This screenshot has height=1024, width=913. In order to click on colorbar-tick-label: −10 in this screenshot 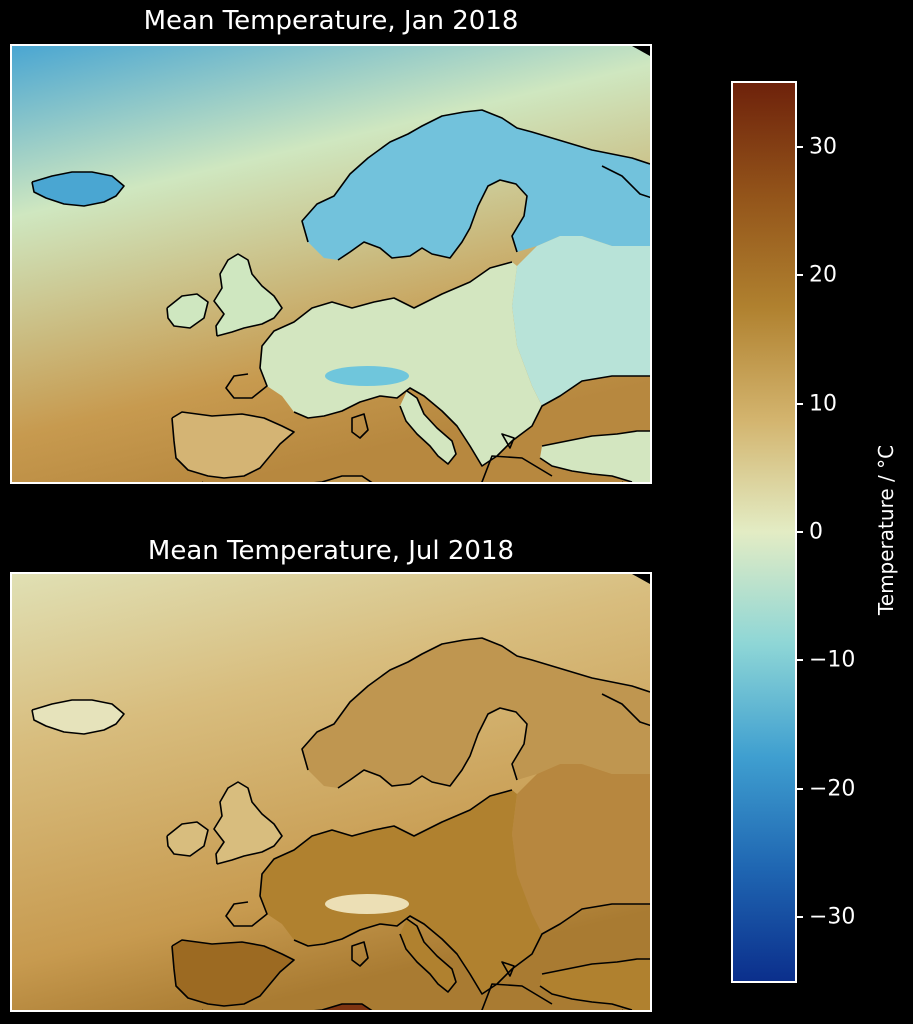, I will do `click(832, 660)`.